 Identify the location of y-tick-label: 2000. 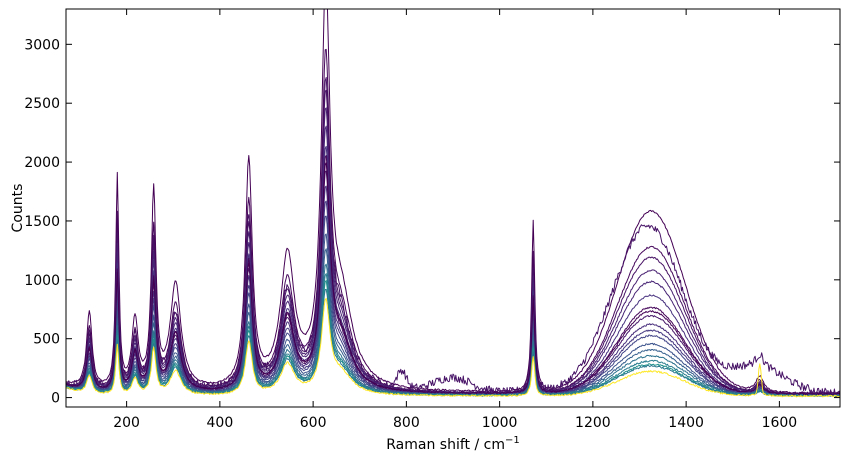
(42, 163).